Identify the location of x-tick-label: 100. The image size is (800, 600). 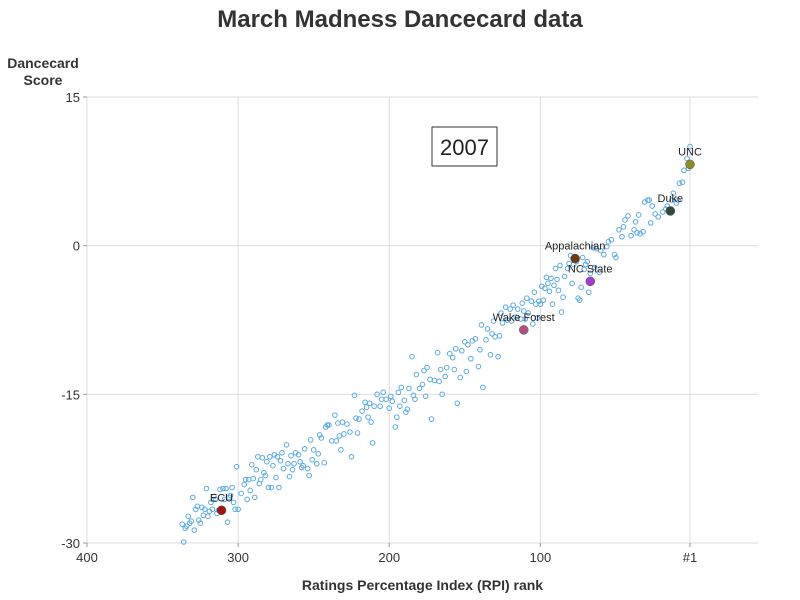
(541, 557).